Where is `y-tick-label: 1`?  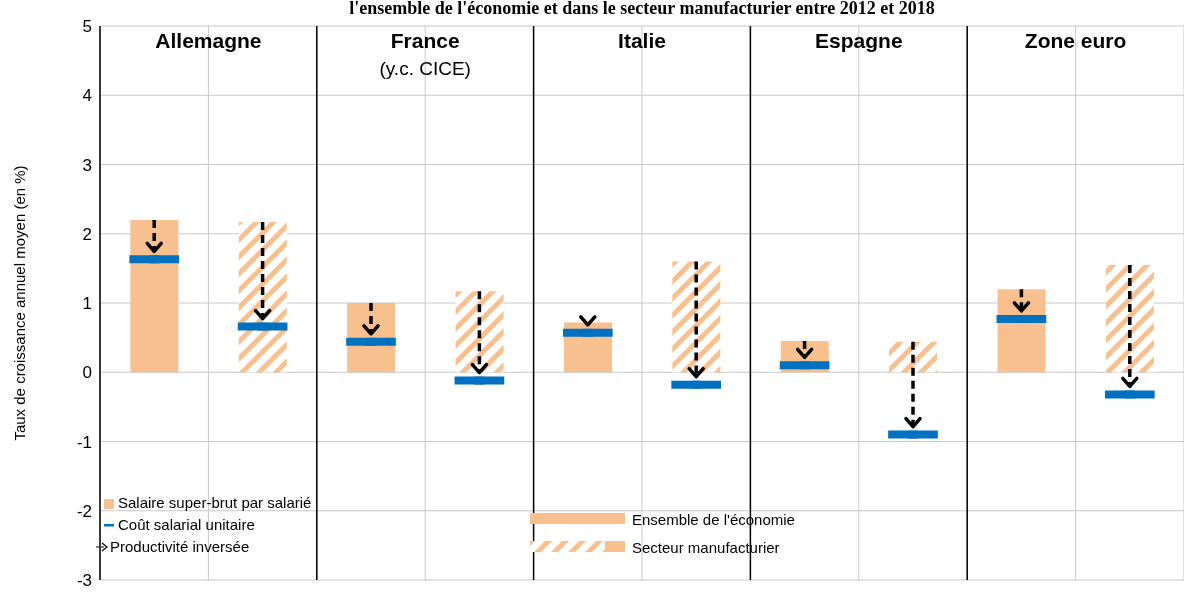 y-tick-label: 1 is located at coordinates (87, 304).